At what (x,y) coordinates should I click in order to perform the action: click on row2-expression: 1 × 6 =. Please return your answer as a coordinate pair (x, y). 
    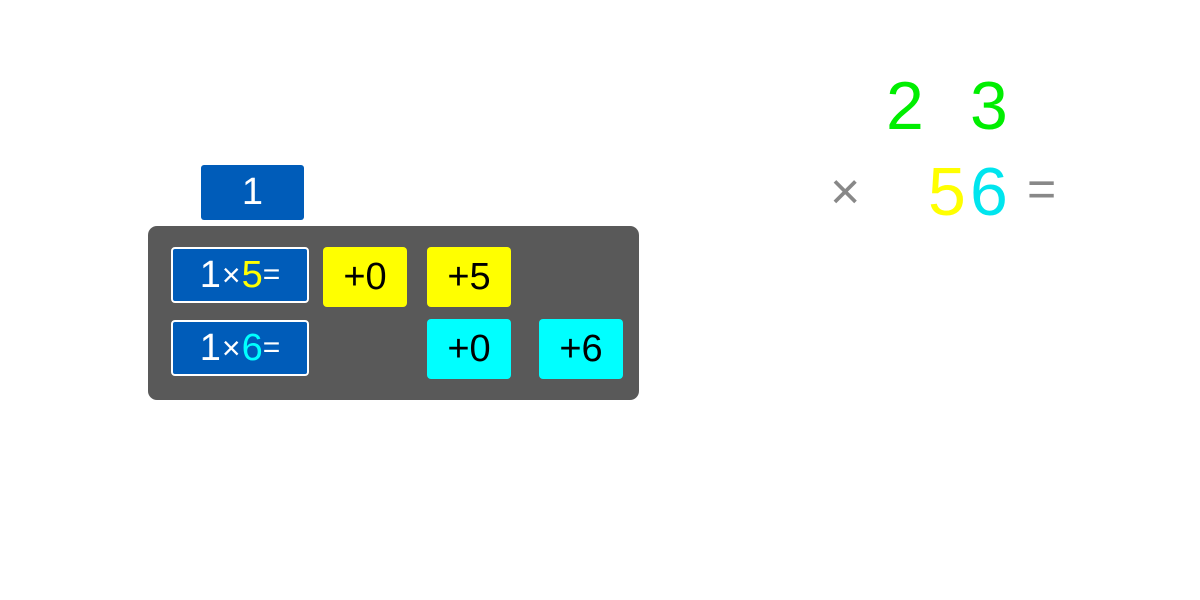
    Looking at the image, I should click on (240, 348).